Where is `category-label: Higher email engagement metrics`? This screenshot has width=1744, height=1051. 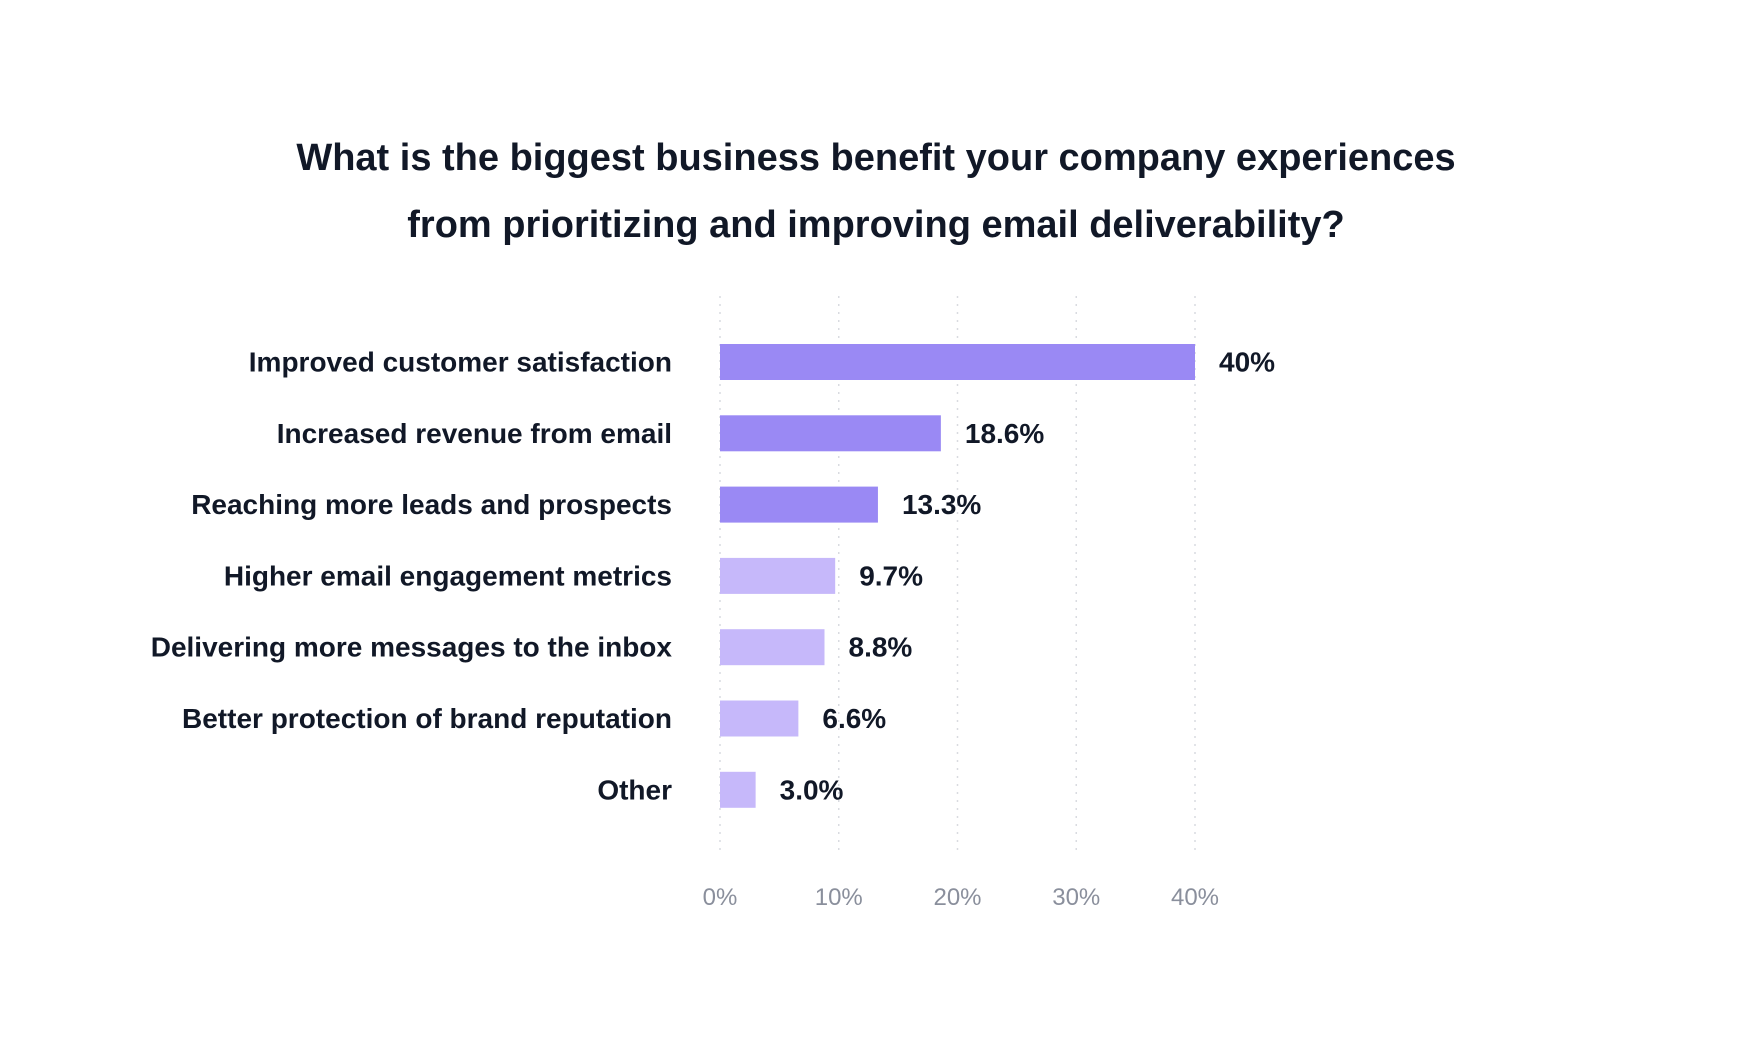
category-label: Higher email engagement metrics is located at coordinates (448, 575).